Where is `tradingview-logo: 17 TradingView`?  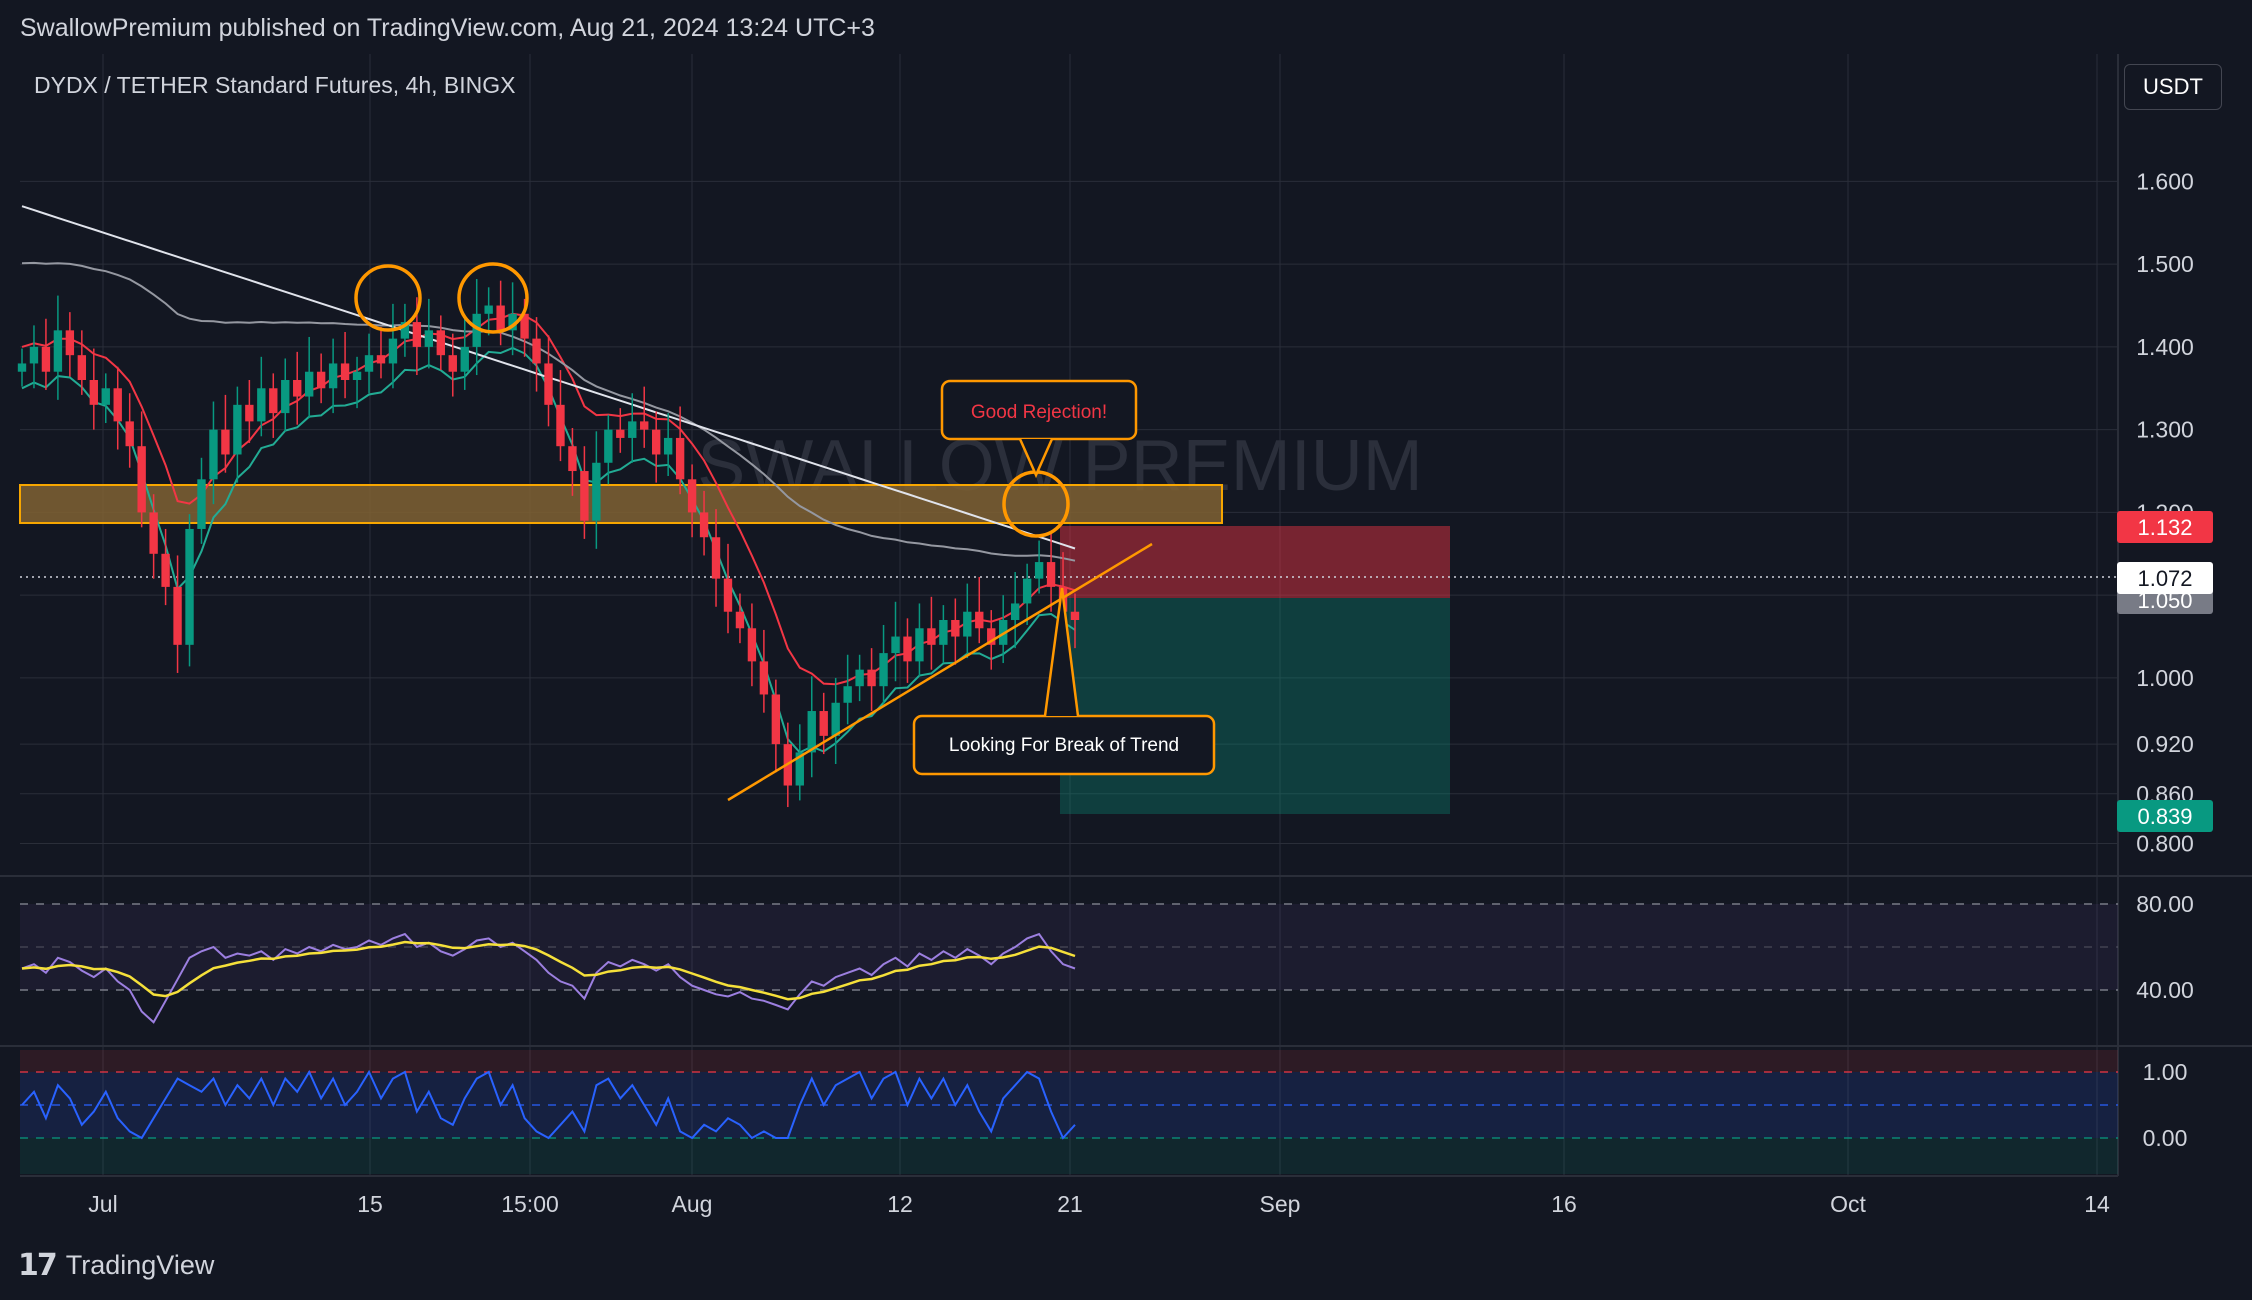
tradingview-logo: 17 TradingView is located at coordinates (116, 1265).